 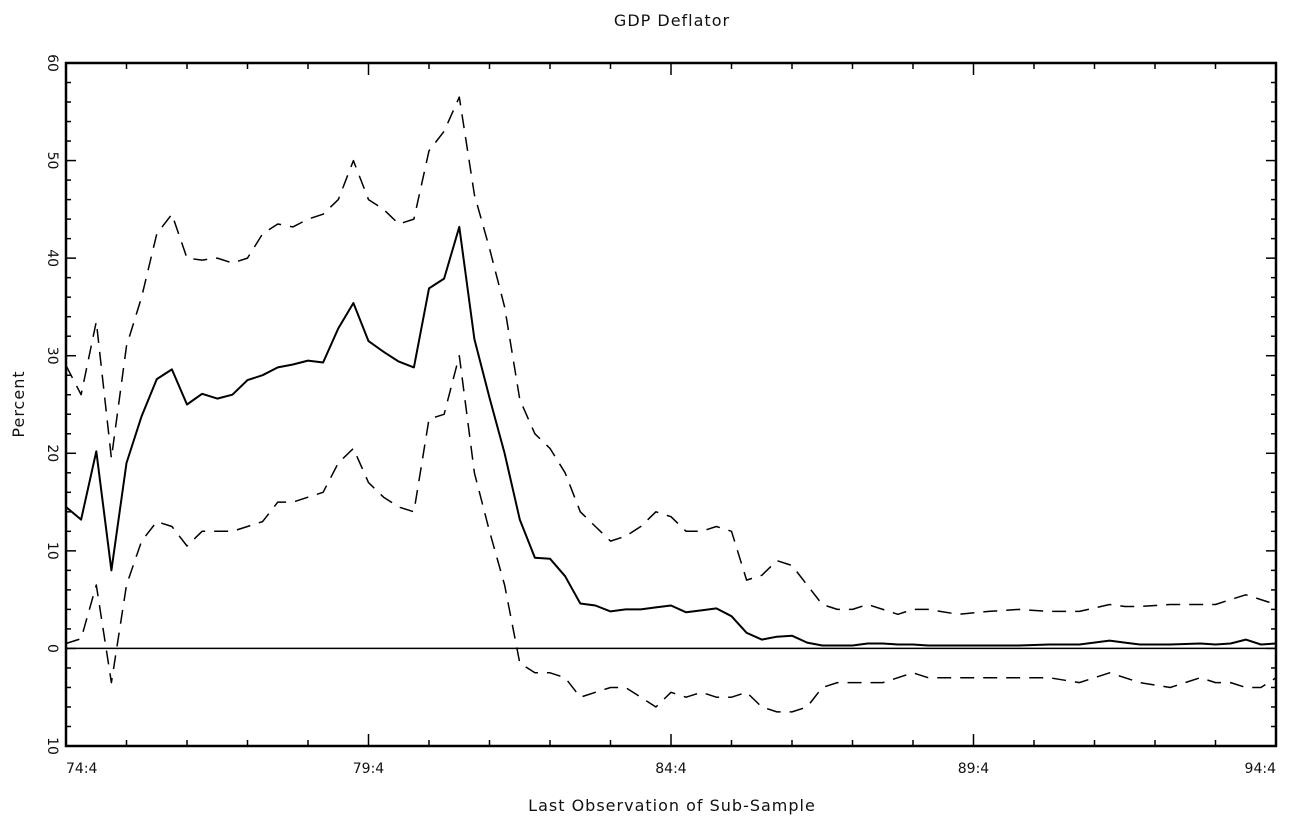 What do you see at coordinates (672, 20) in the screenshot?
I see `chart-title: GDP Deflator` at bounding box center [672, 20].